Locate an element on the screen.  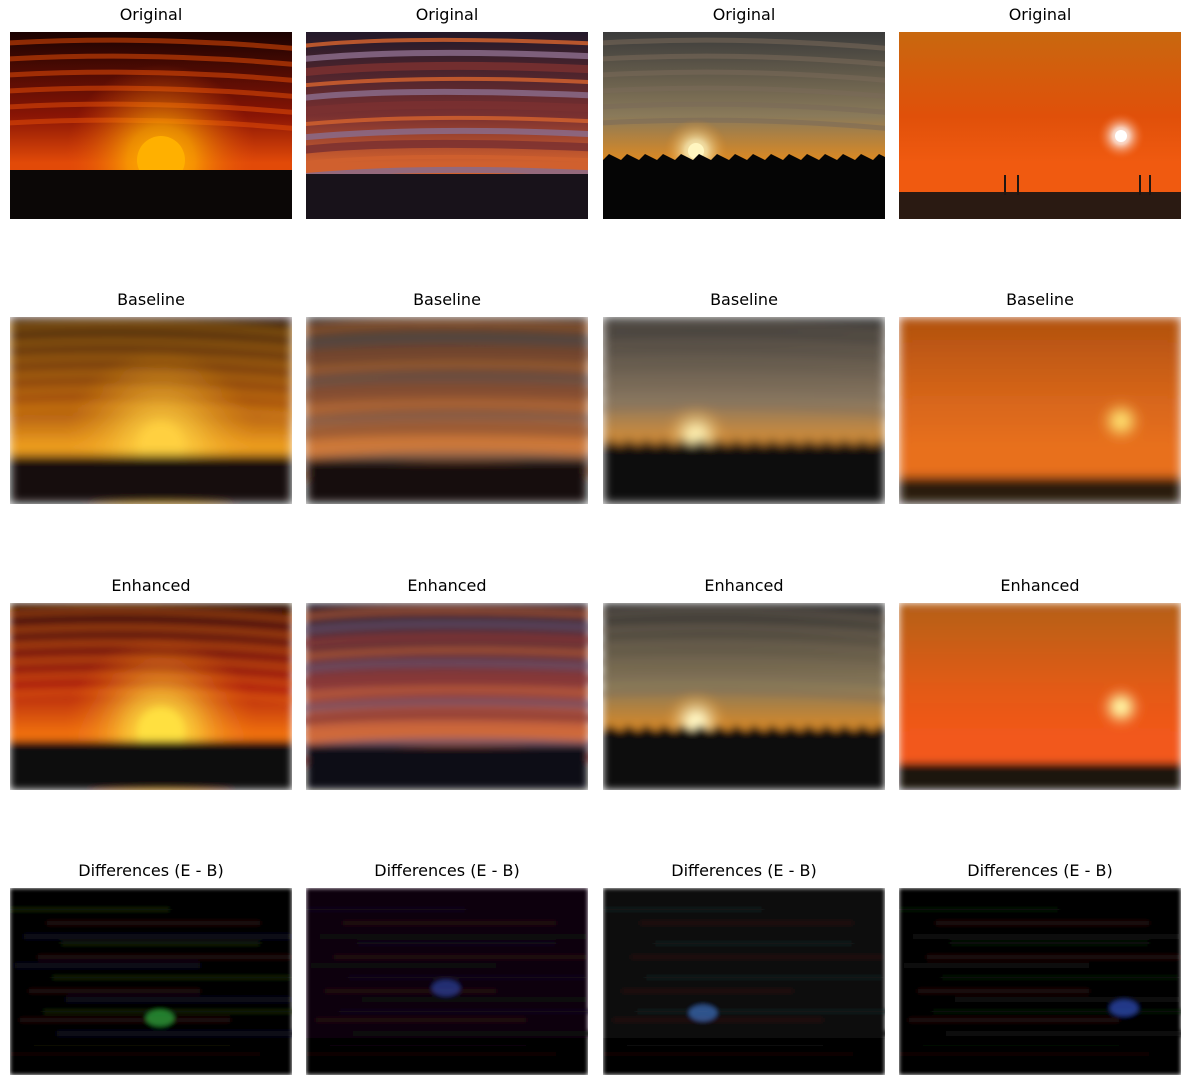
sunset-image-blurred-sunset is located at coordinates (151, 410).